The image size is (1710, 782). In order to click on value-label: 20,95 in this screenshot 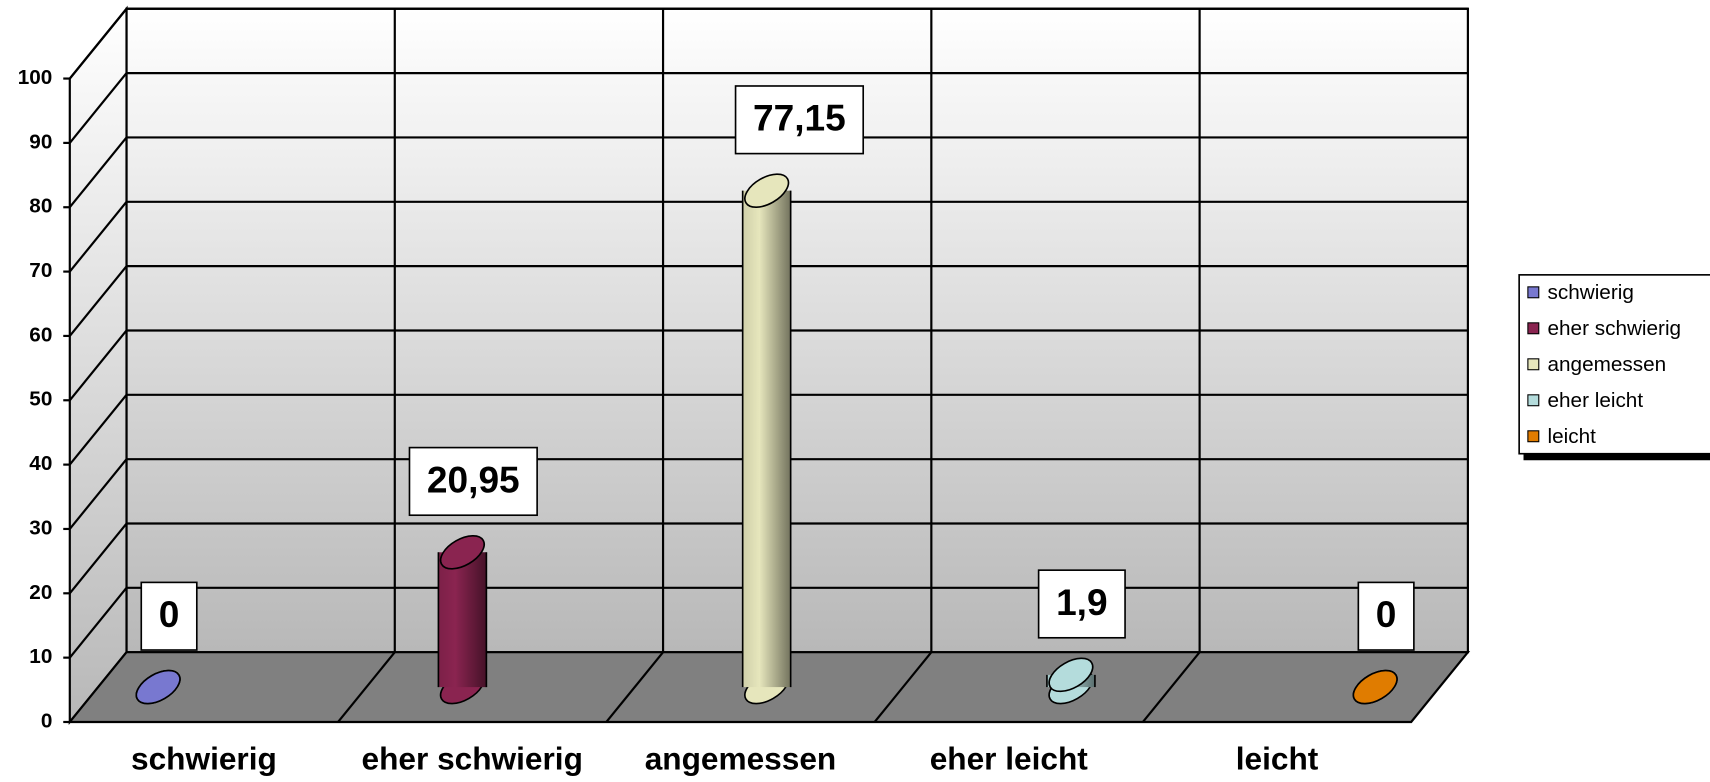, I will do `click(473, 479)`.